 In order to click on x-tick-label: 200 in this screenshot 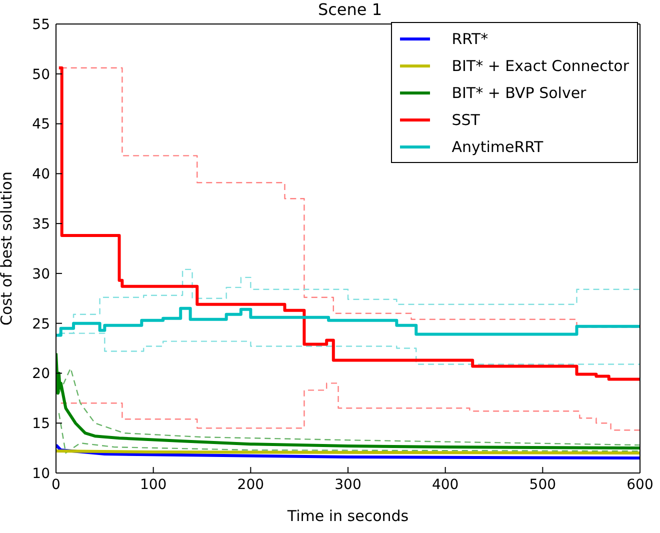, I will do `click(250, 484)`.